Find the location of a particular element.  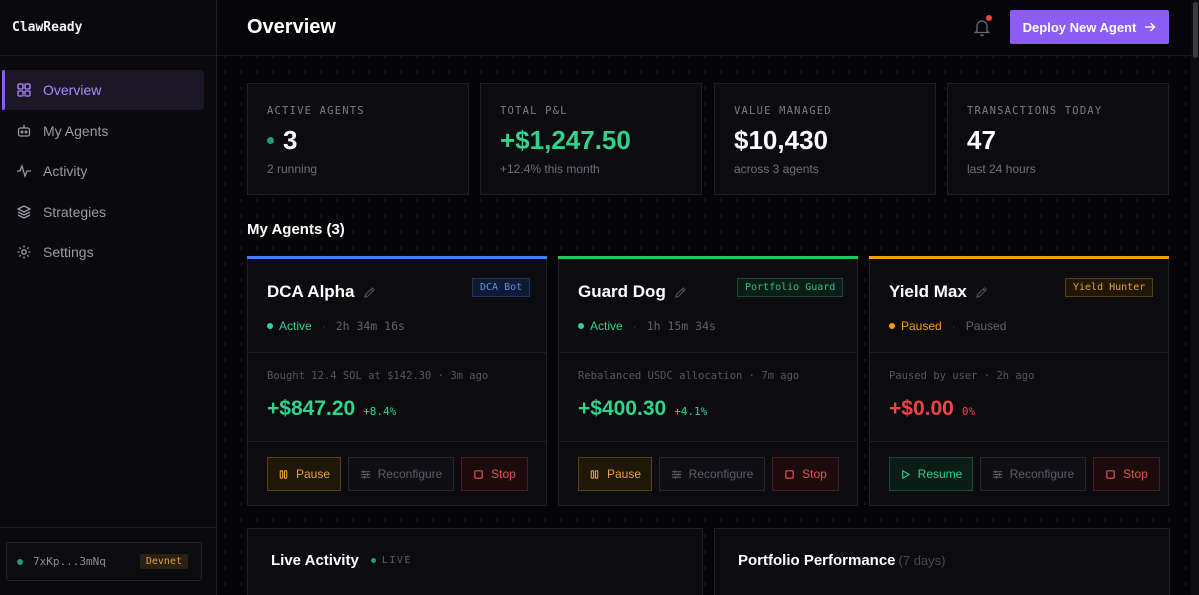

portfolio-performance-panel: Portfolio Performance (7 days) is located at coordinates (942, 561).